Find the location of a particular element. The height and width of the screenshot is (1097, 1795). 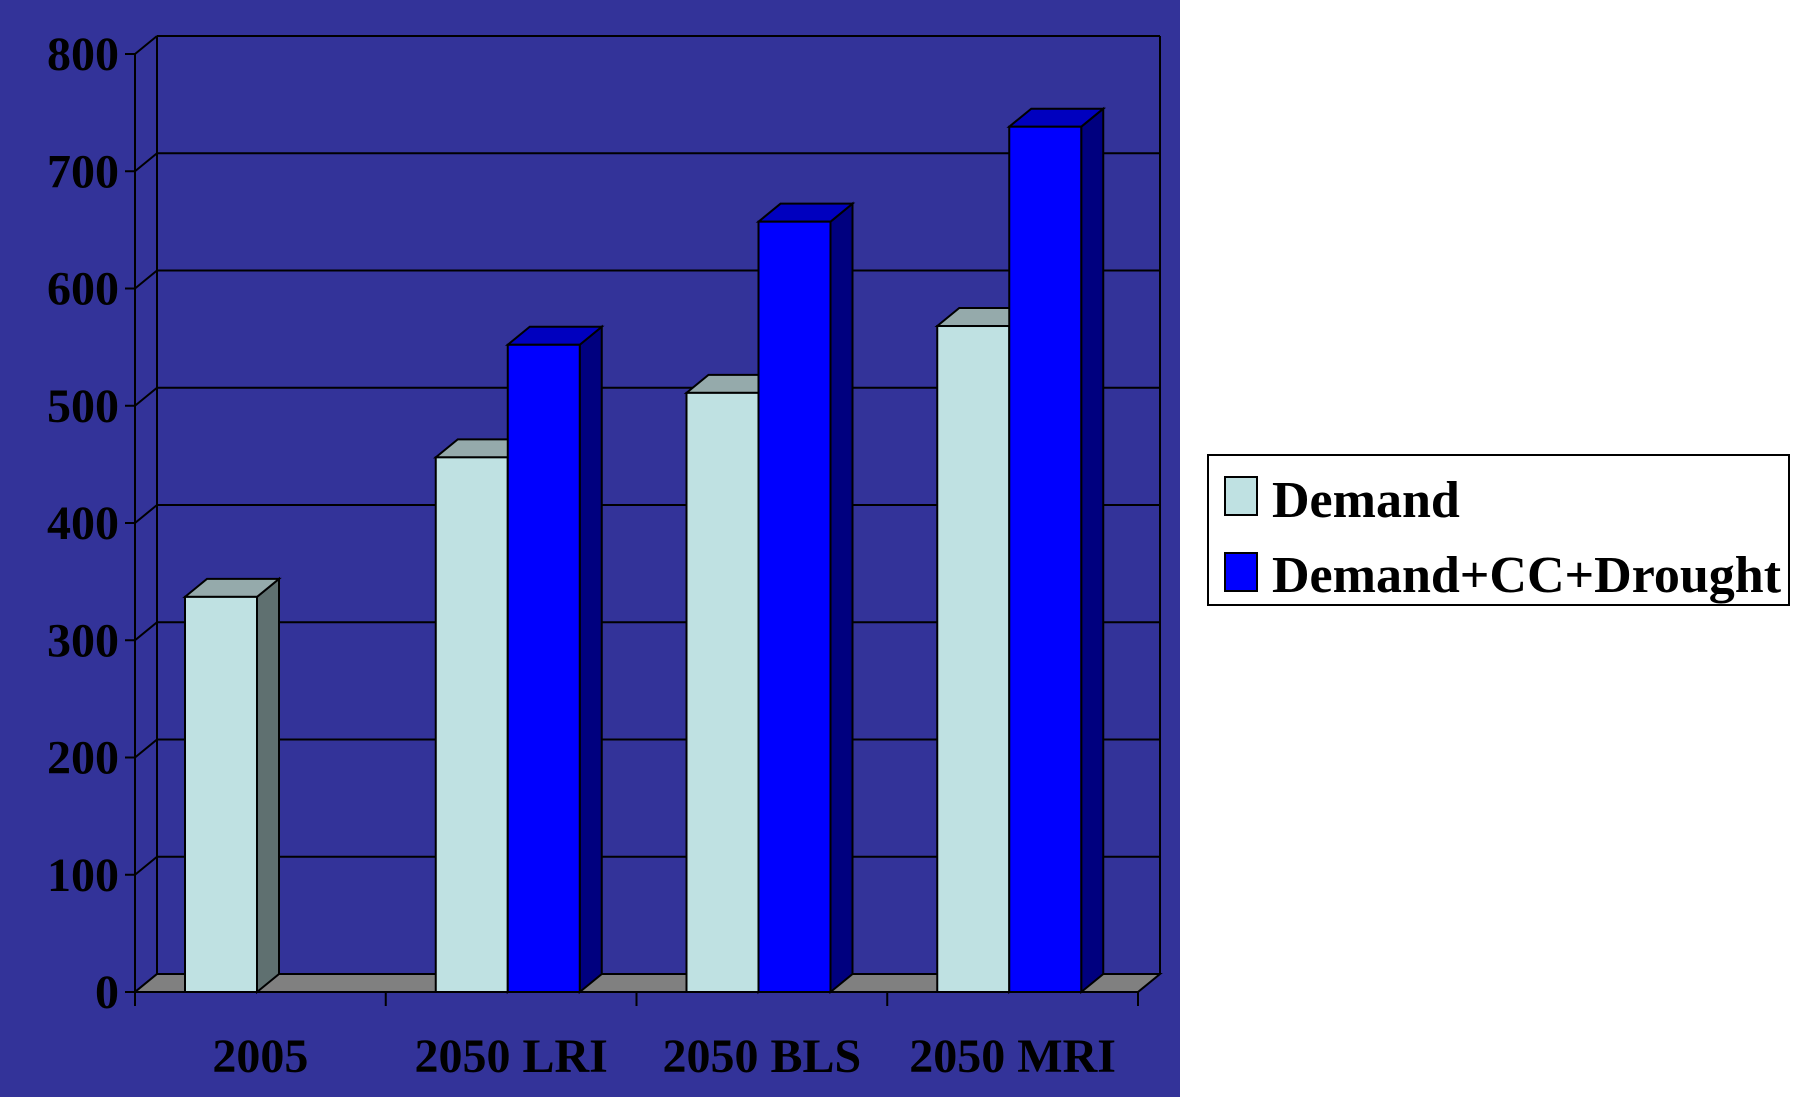

legend-swatch-demand is located at coordinates (1241, 496).